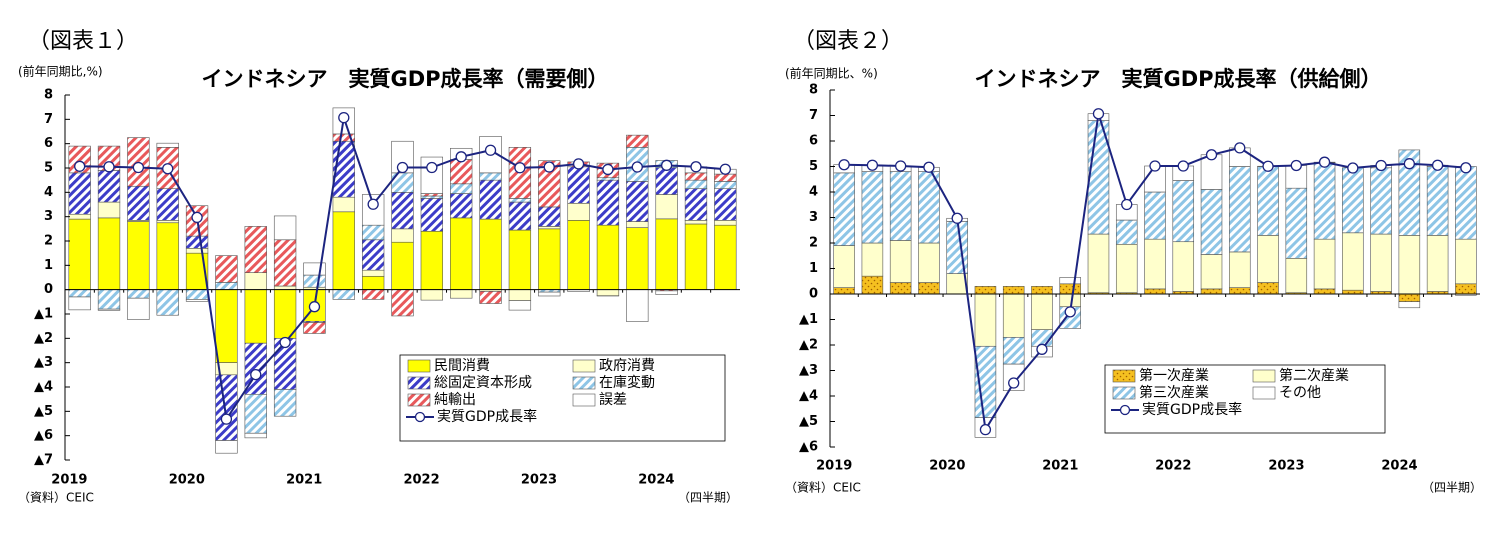 The width and height of the screenshot is (1507, 546). What do you see at coordinates (83, 41) in the screenshot?
I see `figure-label: （図表１）` at bounding box center [83, 41].